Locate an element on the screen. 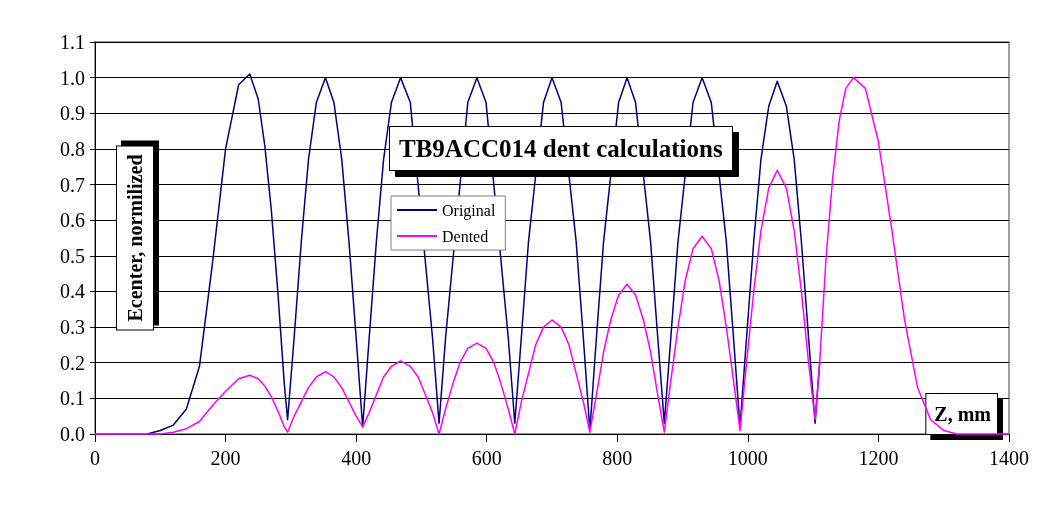 The height and width of the screenshot is (506, 1041). x-tick-label: 800 is located at coordinates (617, 458).